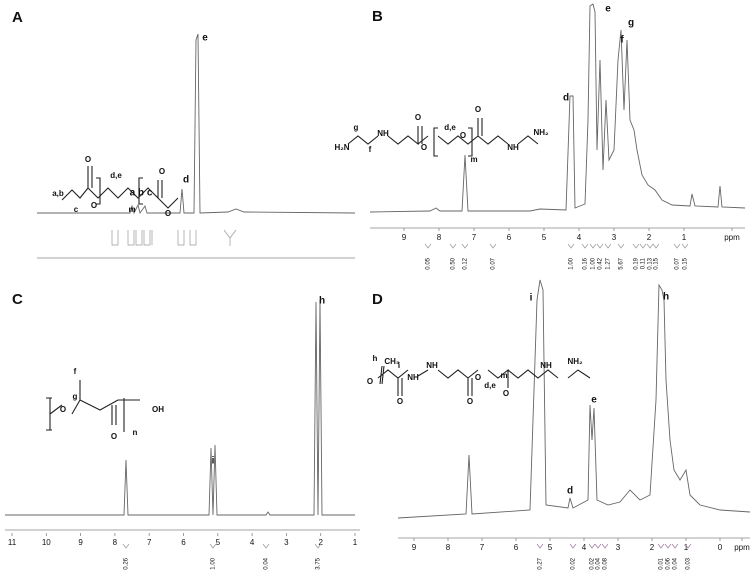  I want to click on integral-label: 0.27, so click(541, 563).